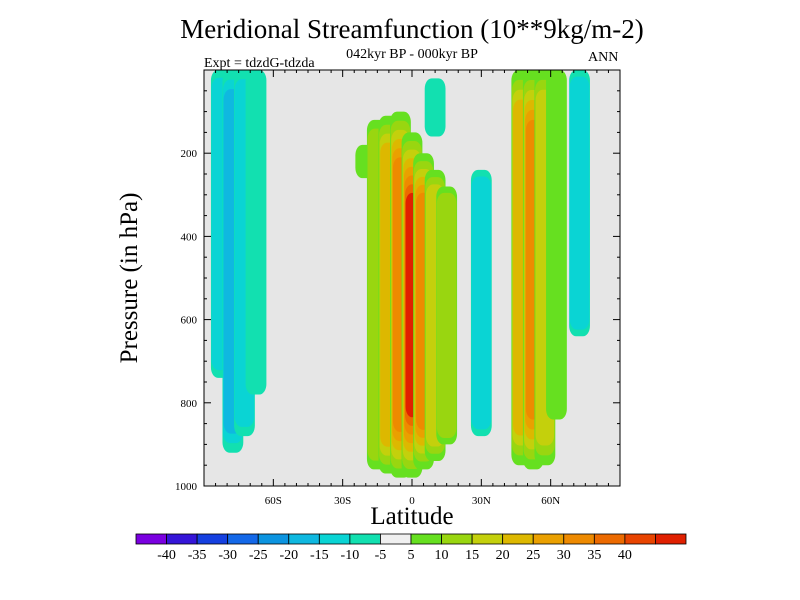 This screenshot has height=600, width=800. Describe the element at coordinates (412, 29) in the screenshot. I see `chart-title: Meridional Streamfunction (10**9kg/m-2)` at that location.